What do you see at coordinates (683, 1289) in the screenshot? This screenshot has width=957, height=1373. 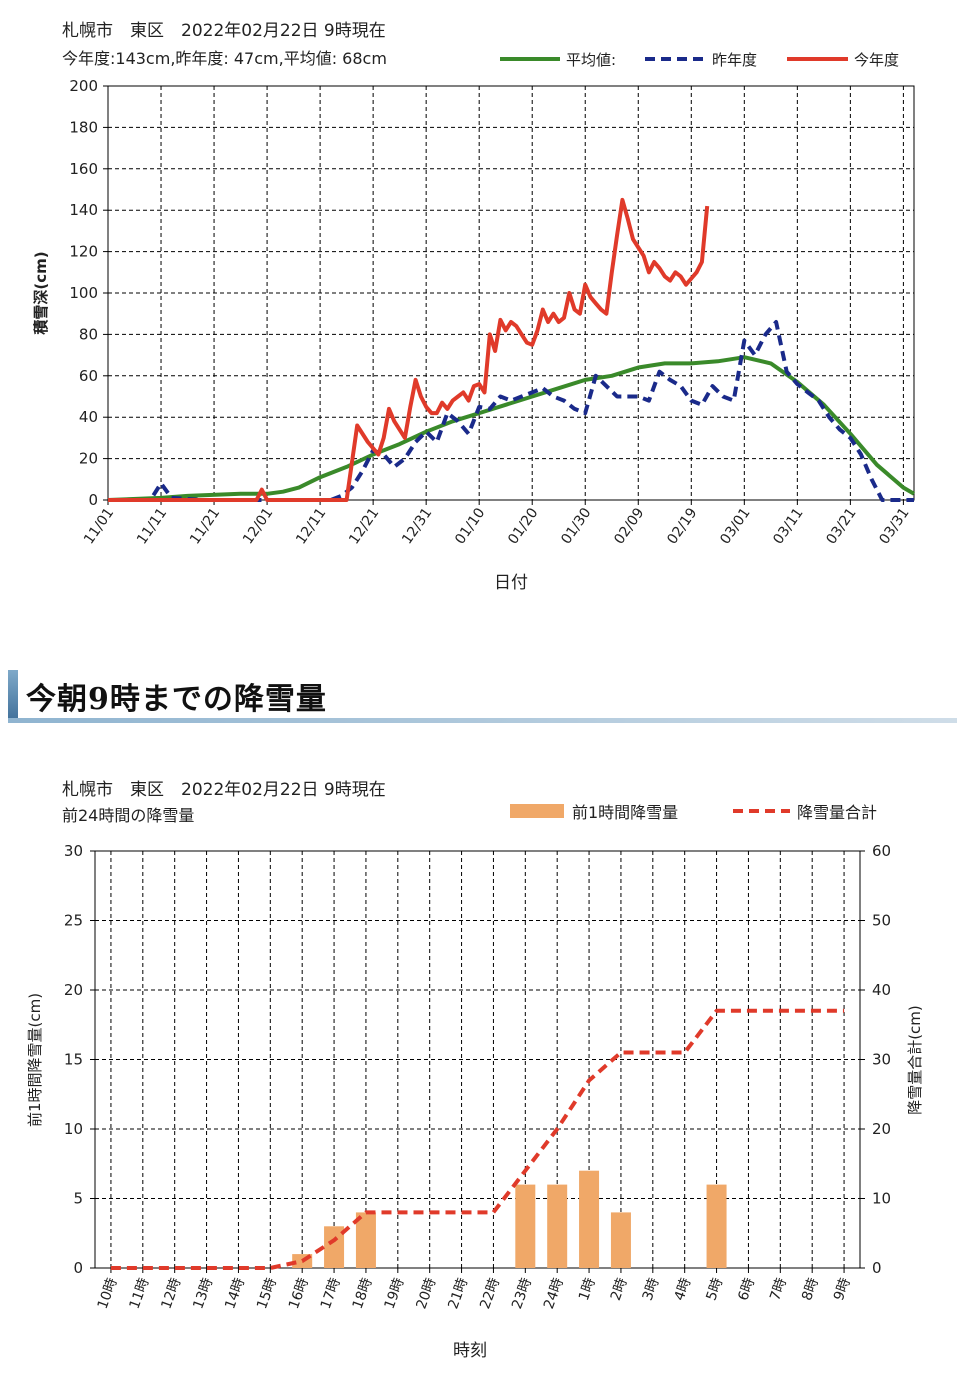 I see `x-tick-label: 4時` at bounding box center [683, 1289].